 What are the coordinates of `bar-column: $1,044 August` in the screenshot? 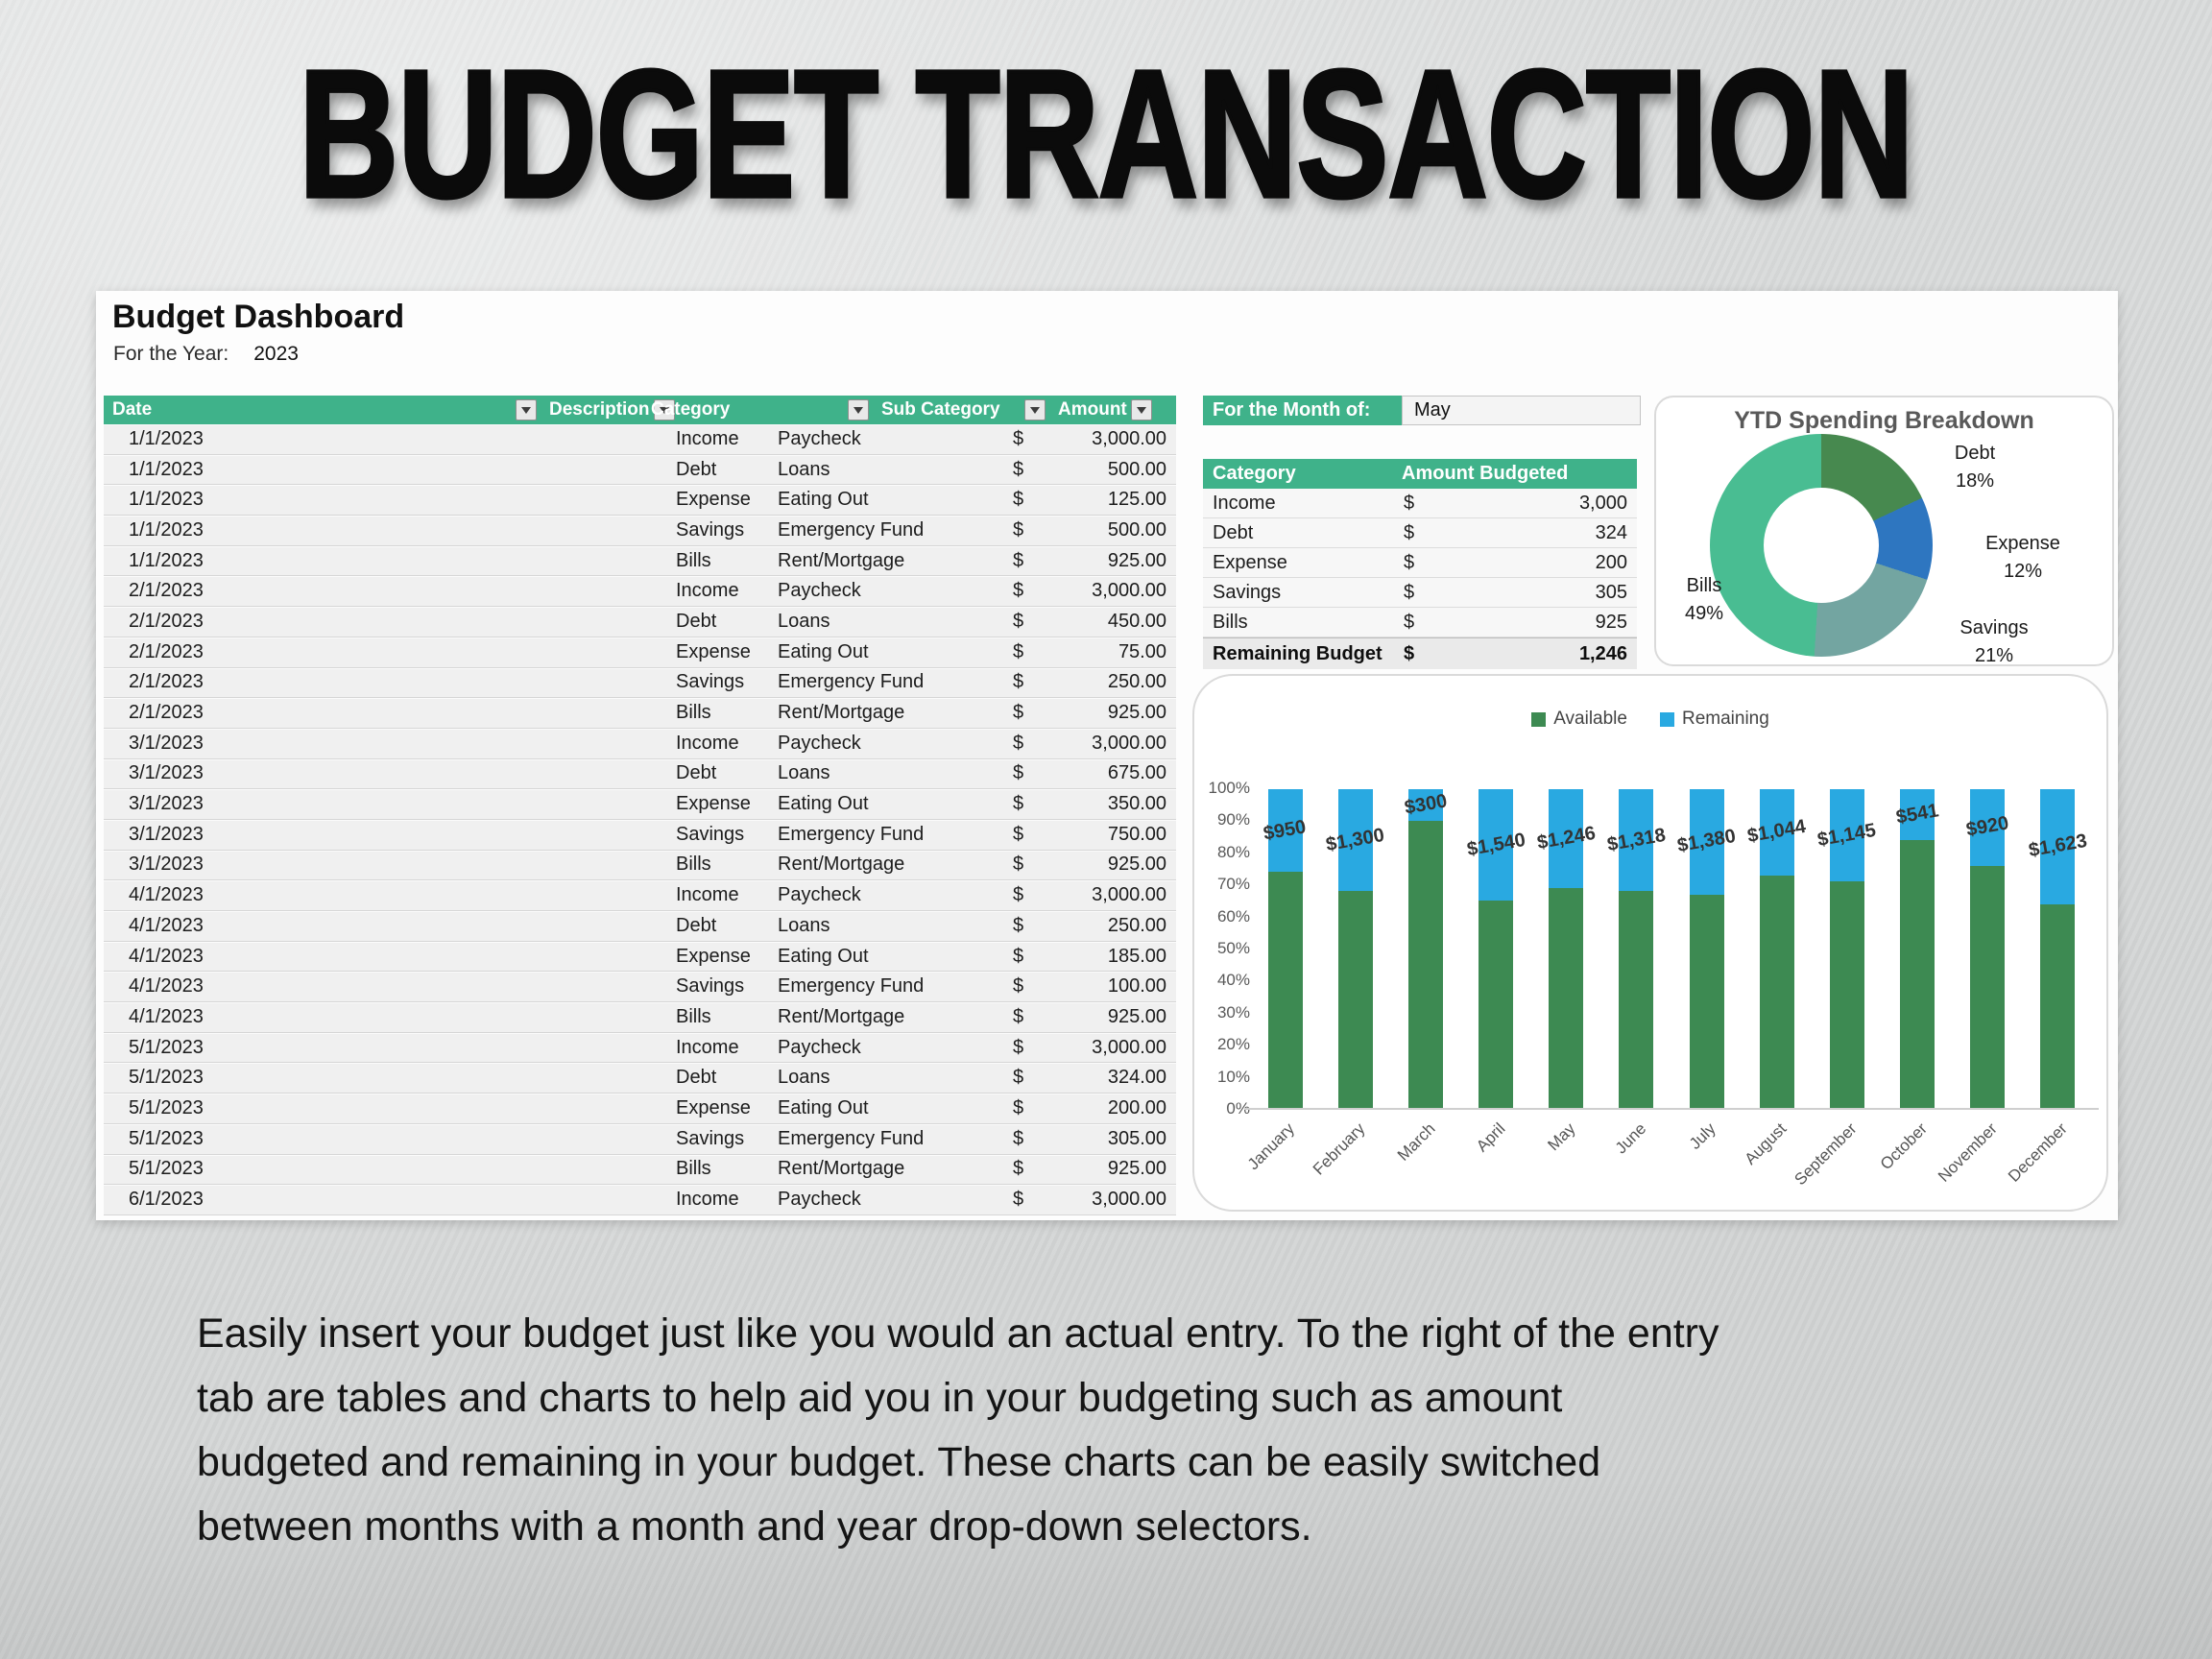 It's located at (1777, 979).